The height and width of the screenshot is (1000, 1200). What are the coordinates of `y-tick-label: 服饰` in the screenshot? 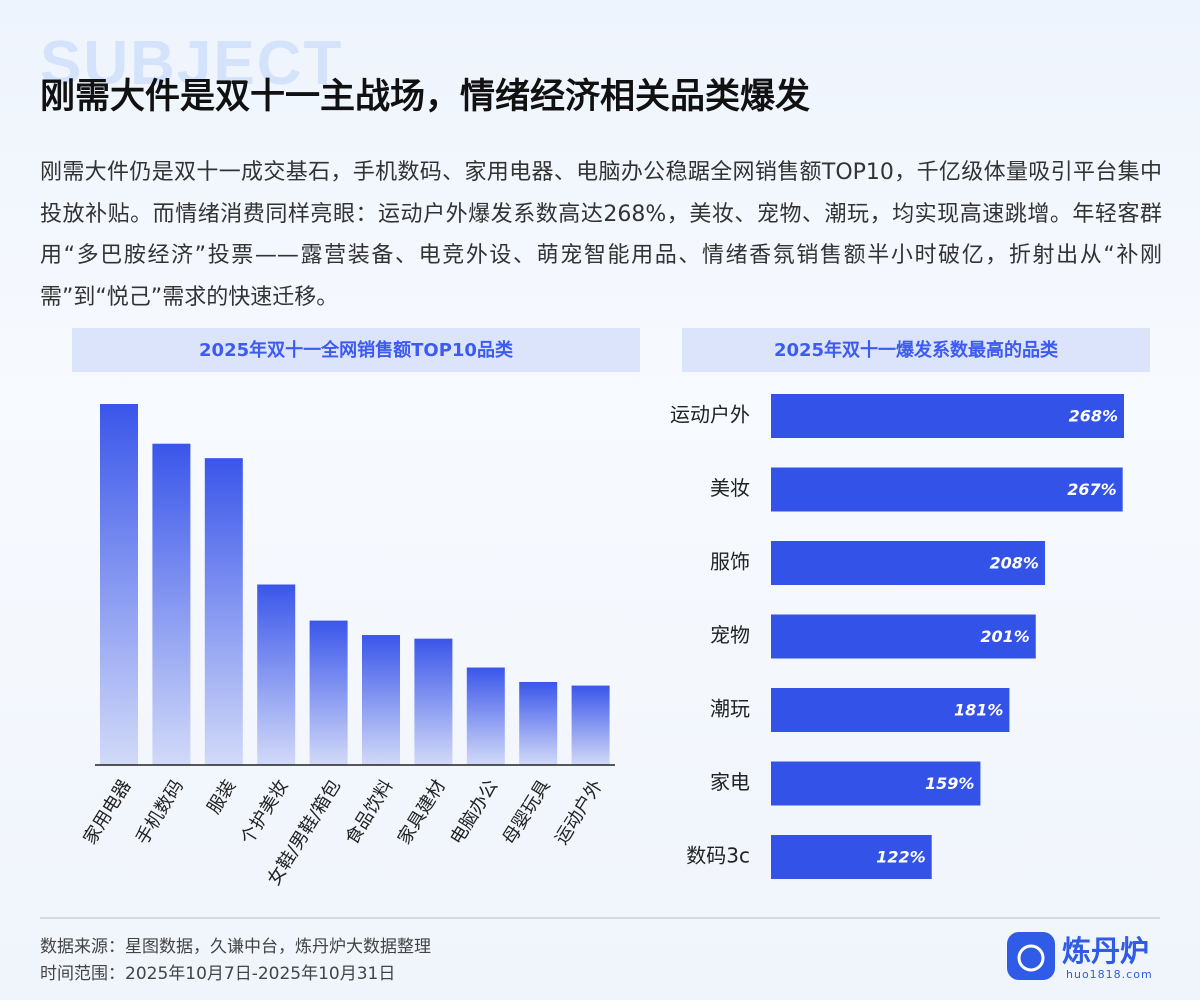 It's located at (730, 562).